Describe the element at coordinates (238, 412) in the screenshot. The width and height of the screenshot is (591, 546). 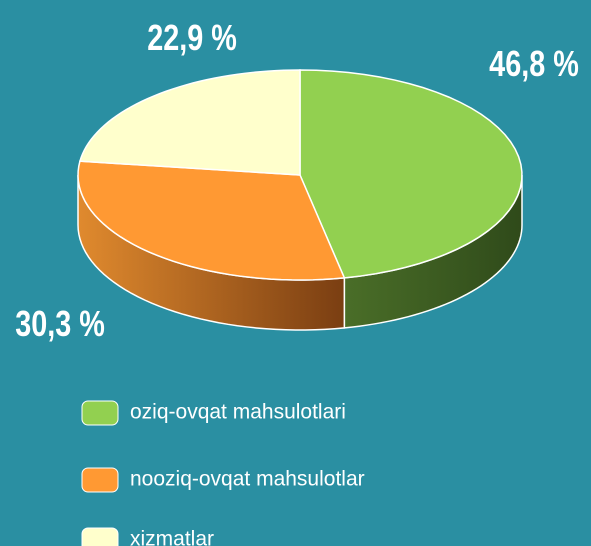
I see `legend-label: oziq-ovqat mahsulotlari` at that location.